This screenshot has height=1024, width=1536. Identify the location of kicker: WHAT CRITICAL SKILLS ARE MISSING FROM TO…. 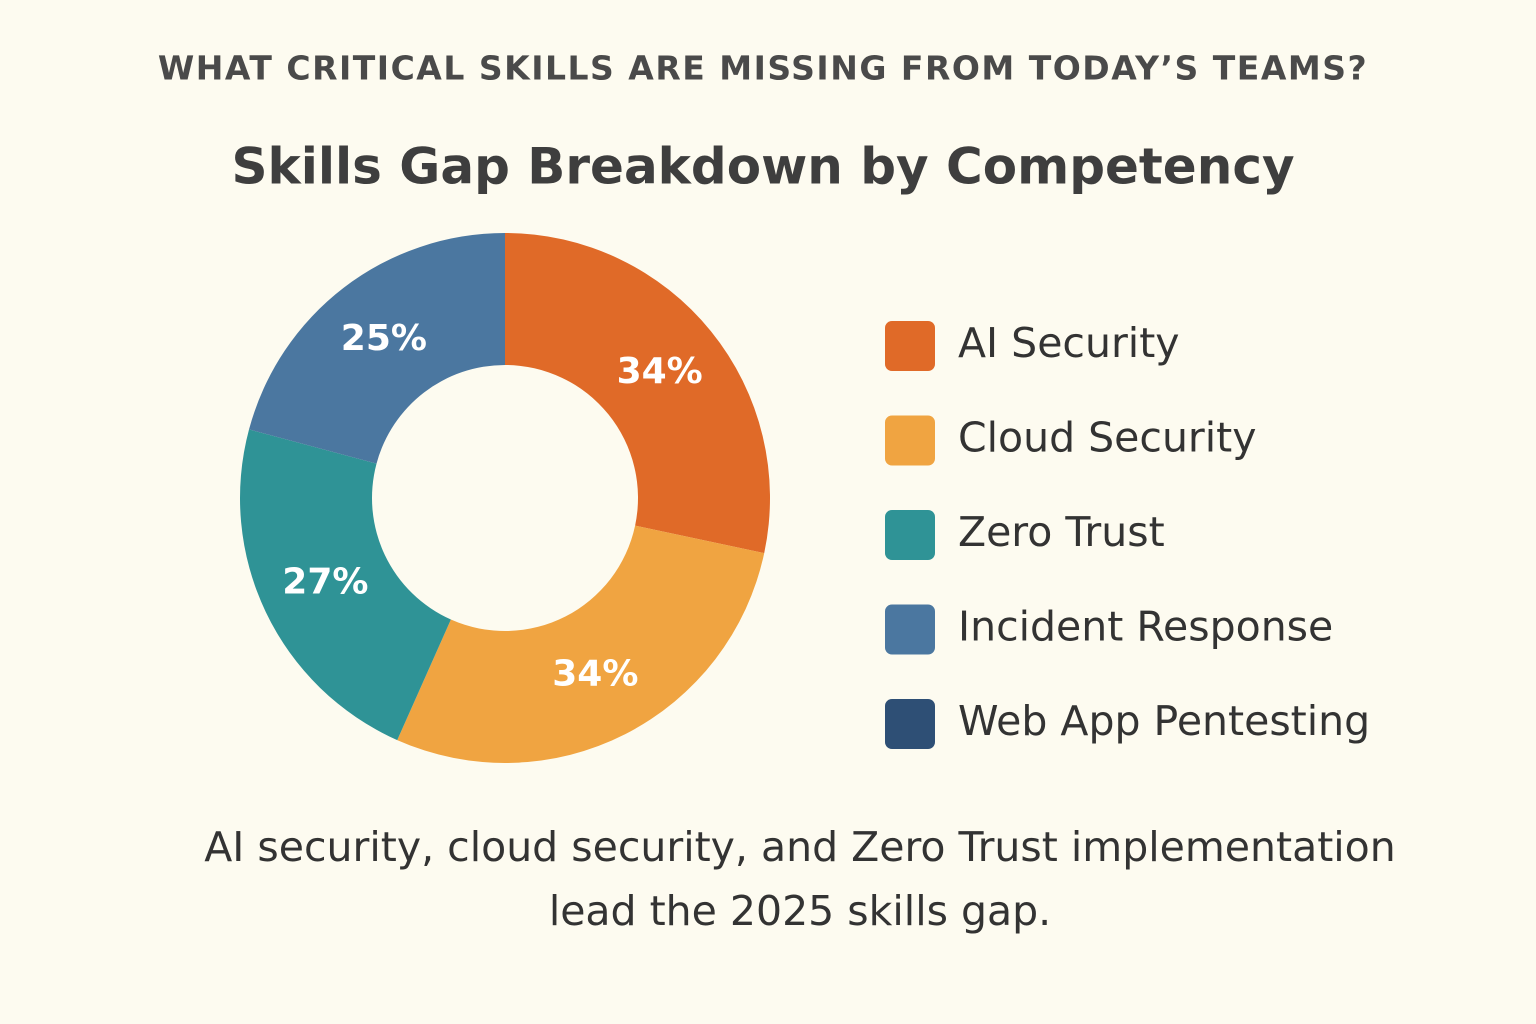
(763, 68).